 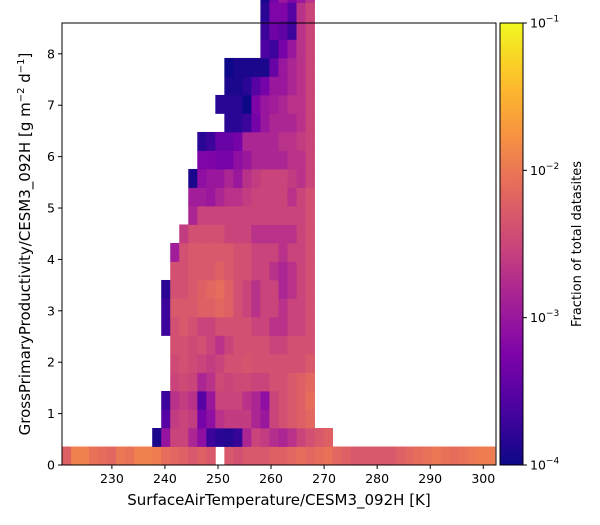 I want to click on x-tick-label: 280, so click(x=377, y=478).